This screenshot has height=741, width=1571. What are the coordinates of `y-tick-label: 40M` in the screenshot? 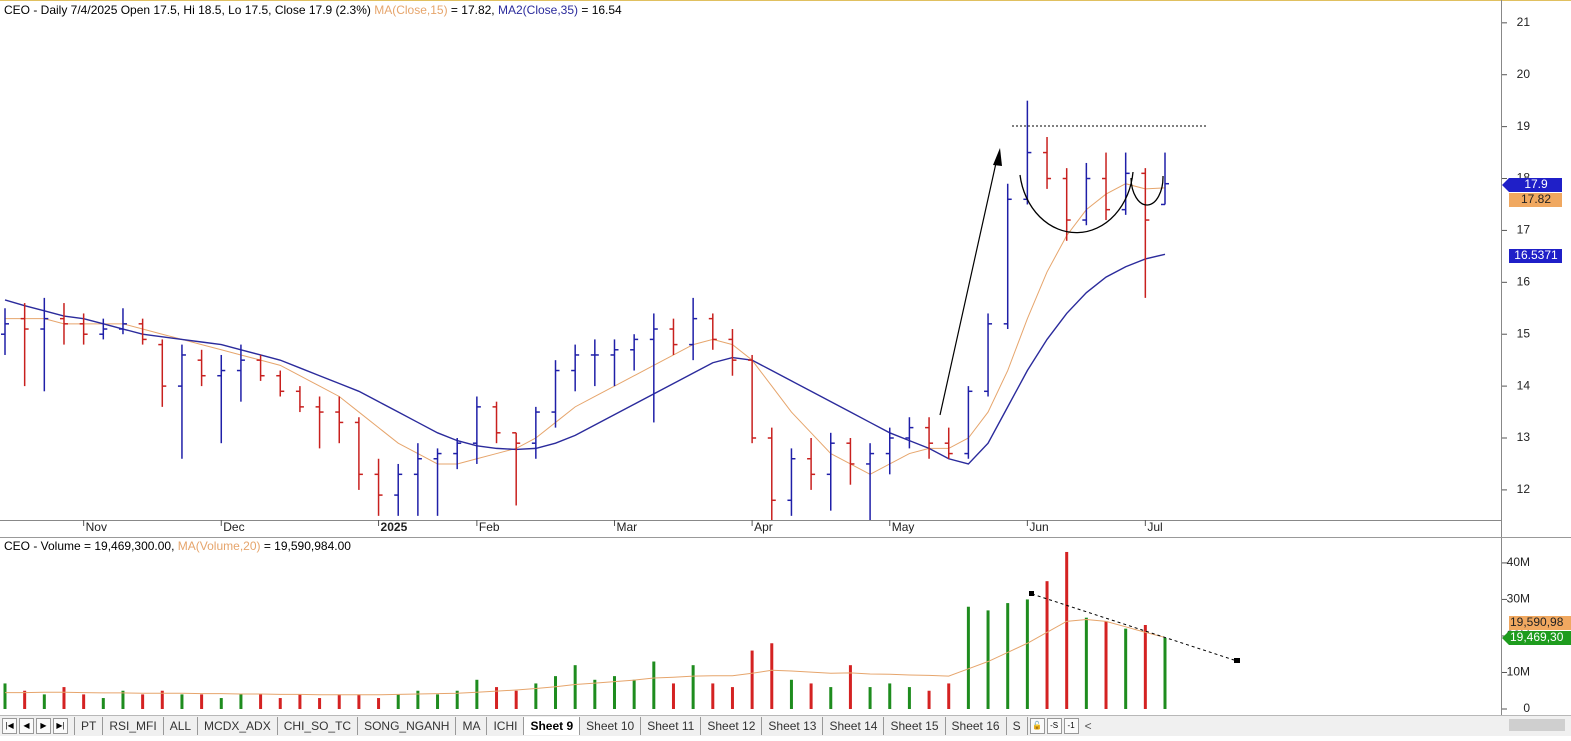 It's located at (1518, 562).